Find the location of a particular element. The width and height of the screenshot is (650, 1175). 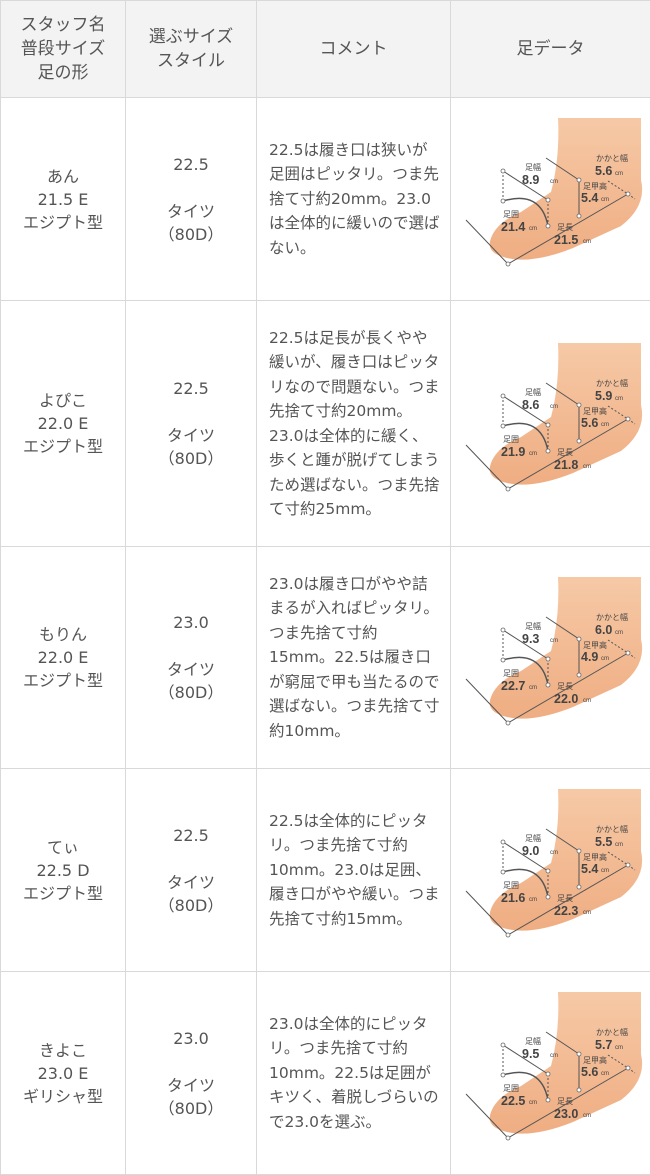

staff-name: よぴこ is located at coordinates (63, 400).